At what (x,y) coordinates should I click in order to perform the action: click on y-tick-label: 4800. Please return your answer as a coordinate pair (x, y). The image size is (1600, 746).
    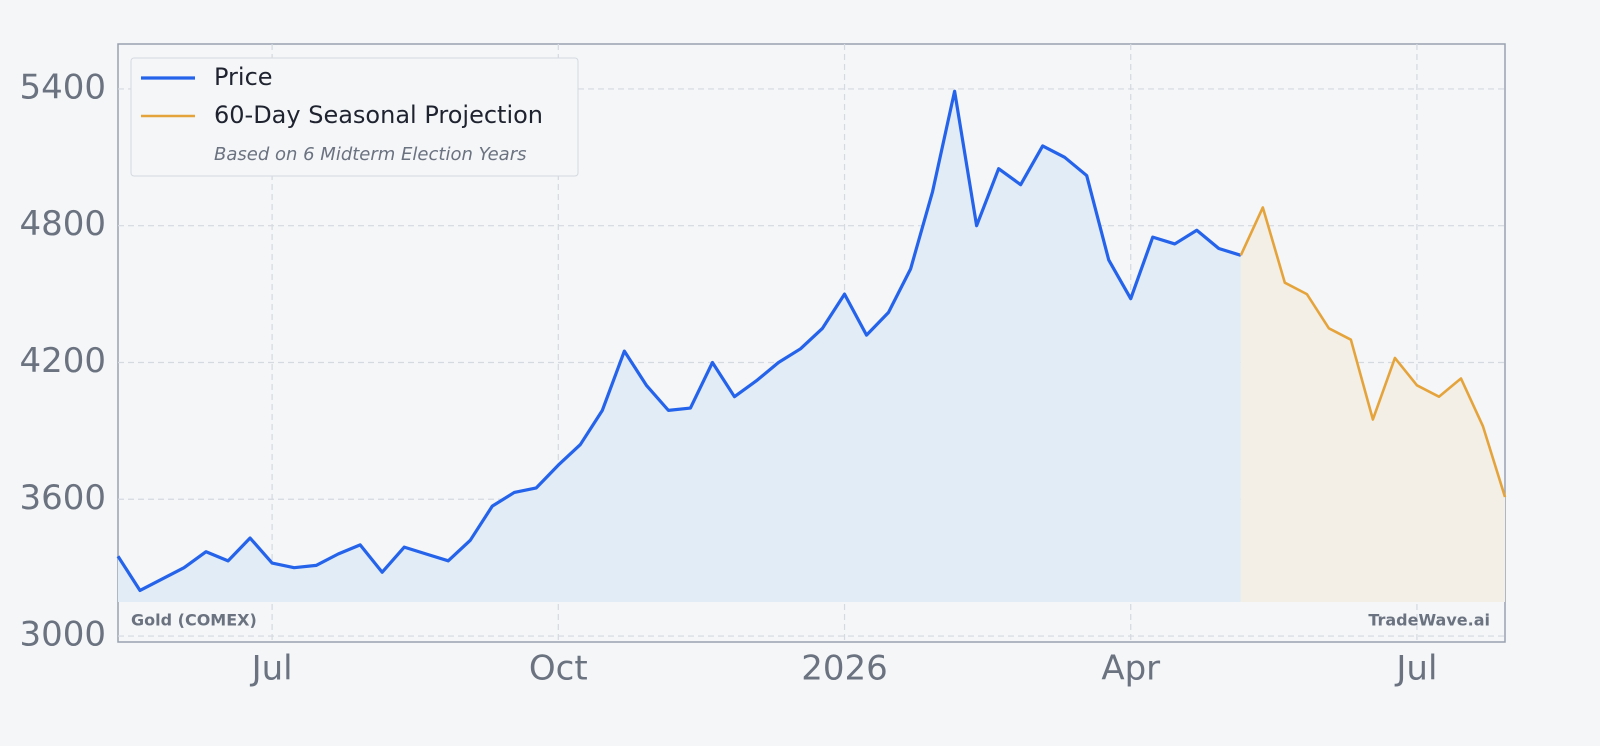
    Looking at the image, I should click on (62, 224).